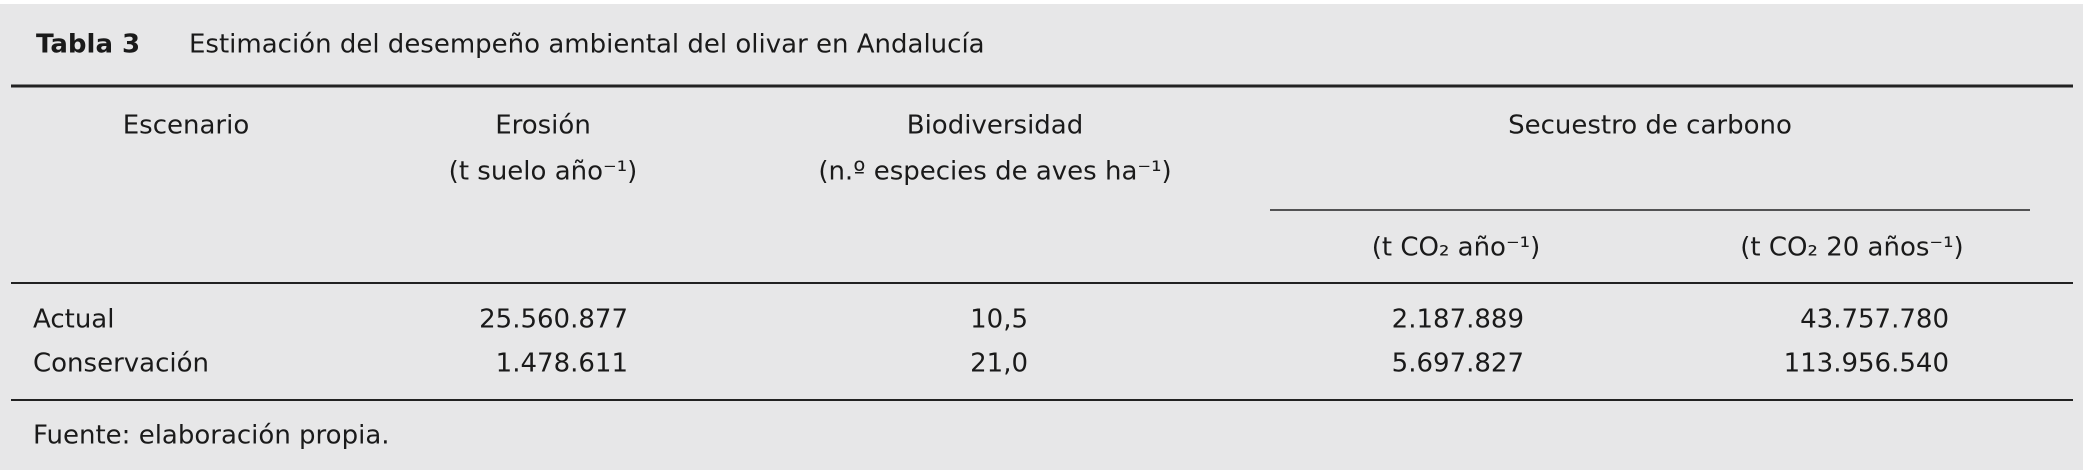  I want to click on header-cell: Erosión, so click(543, 126).